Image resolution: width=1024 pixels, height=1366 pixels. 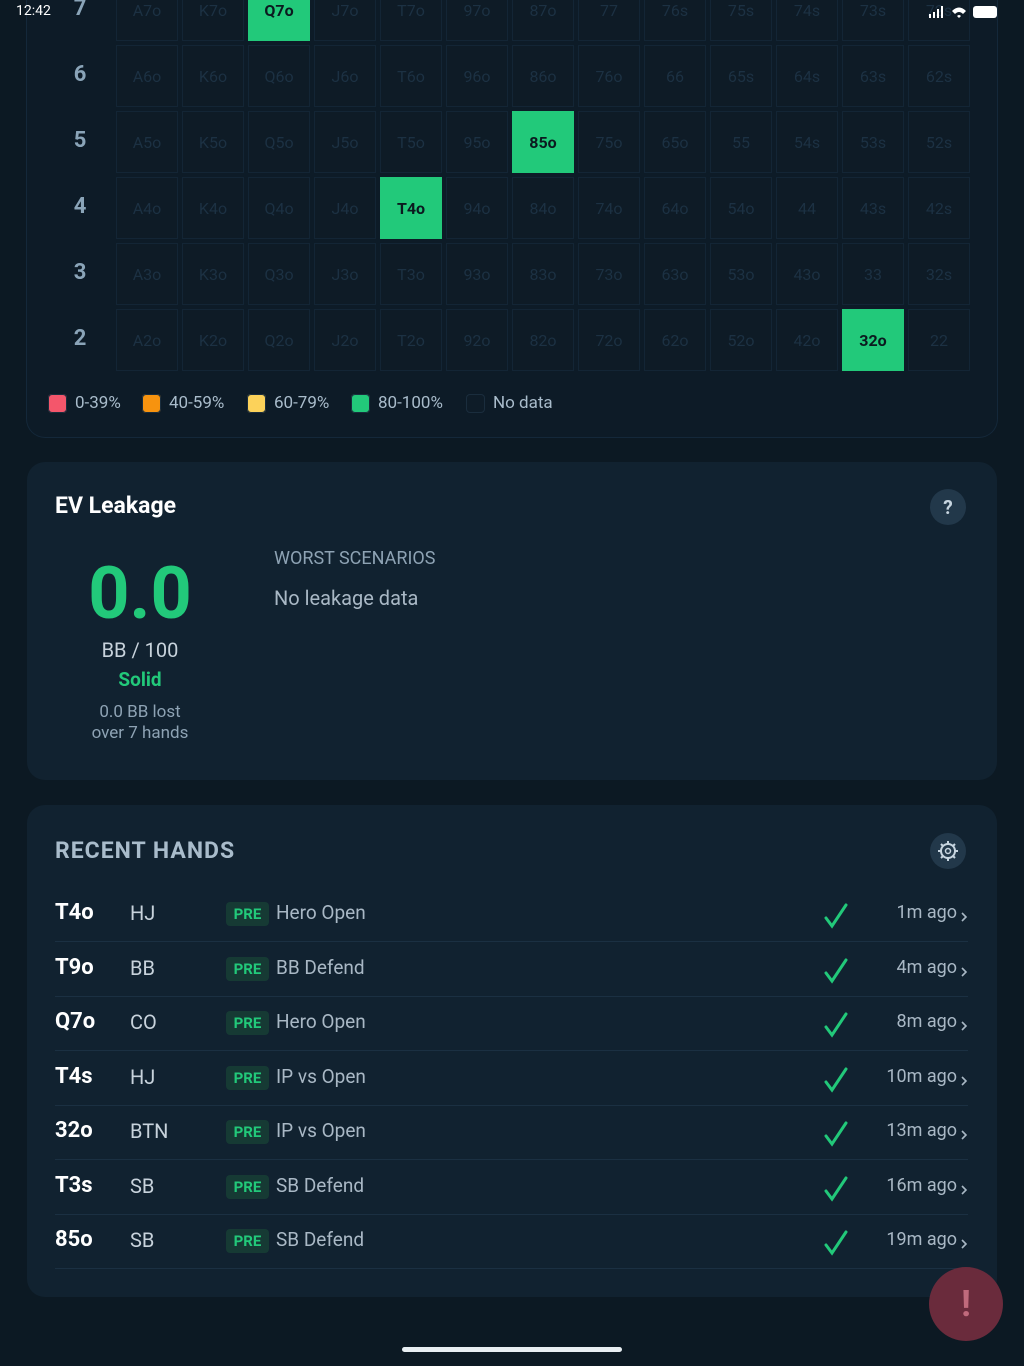 I want to click on hand-cell: J7o, so click(x=345, y=20).